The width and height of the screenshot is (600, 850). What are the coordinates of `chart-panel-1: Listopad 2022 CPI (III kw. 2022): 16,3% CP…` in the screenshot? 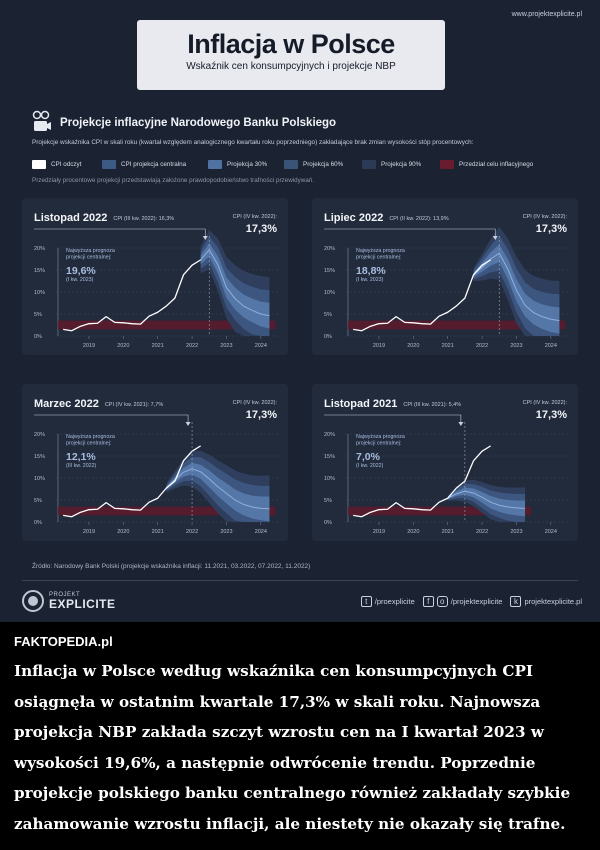 It's located at (155, 276).